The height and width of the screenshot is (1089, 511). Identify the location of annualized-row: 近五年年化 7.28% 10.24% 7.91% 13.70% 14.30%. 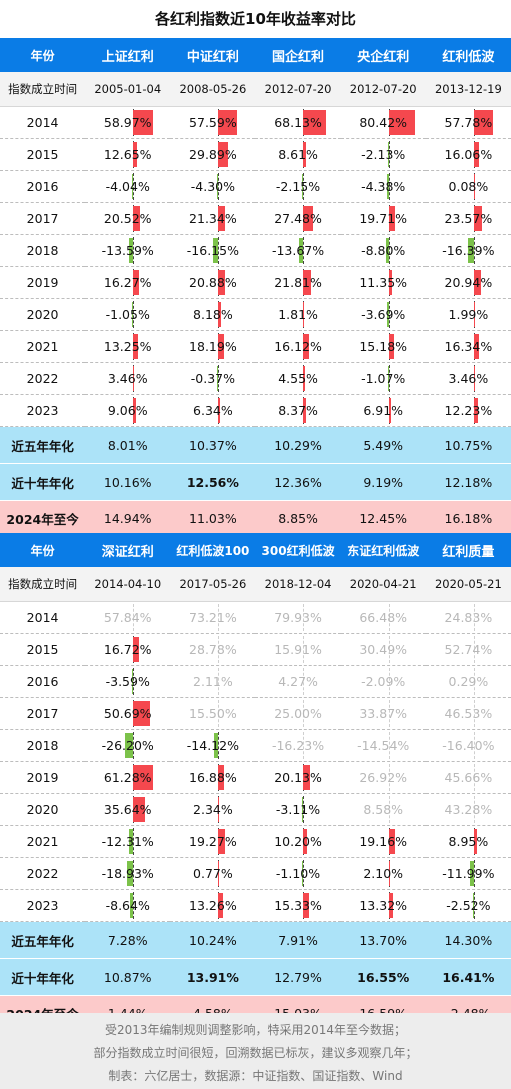
(255, 940).